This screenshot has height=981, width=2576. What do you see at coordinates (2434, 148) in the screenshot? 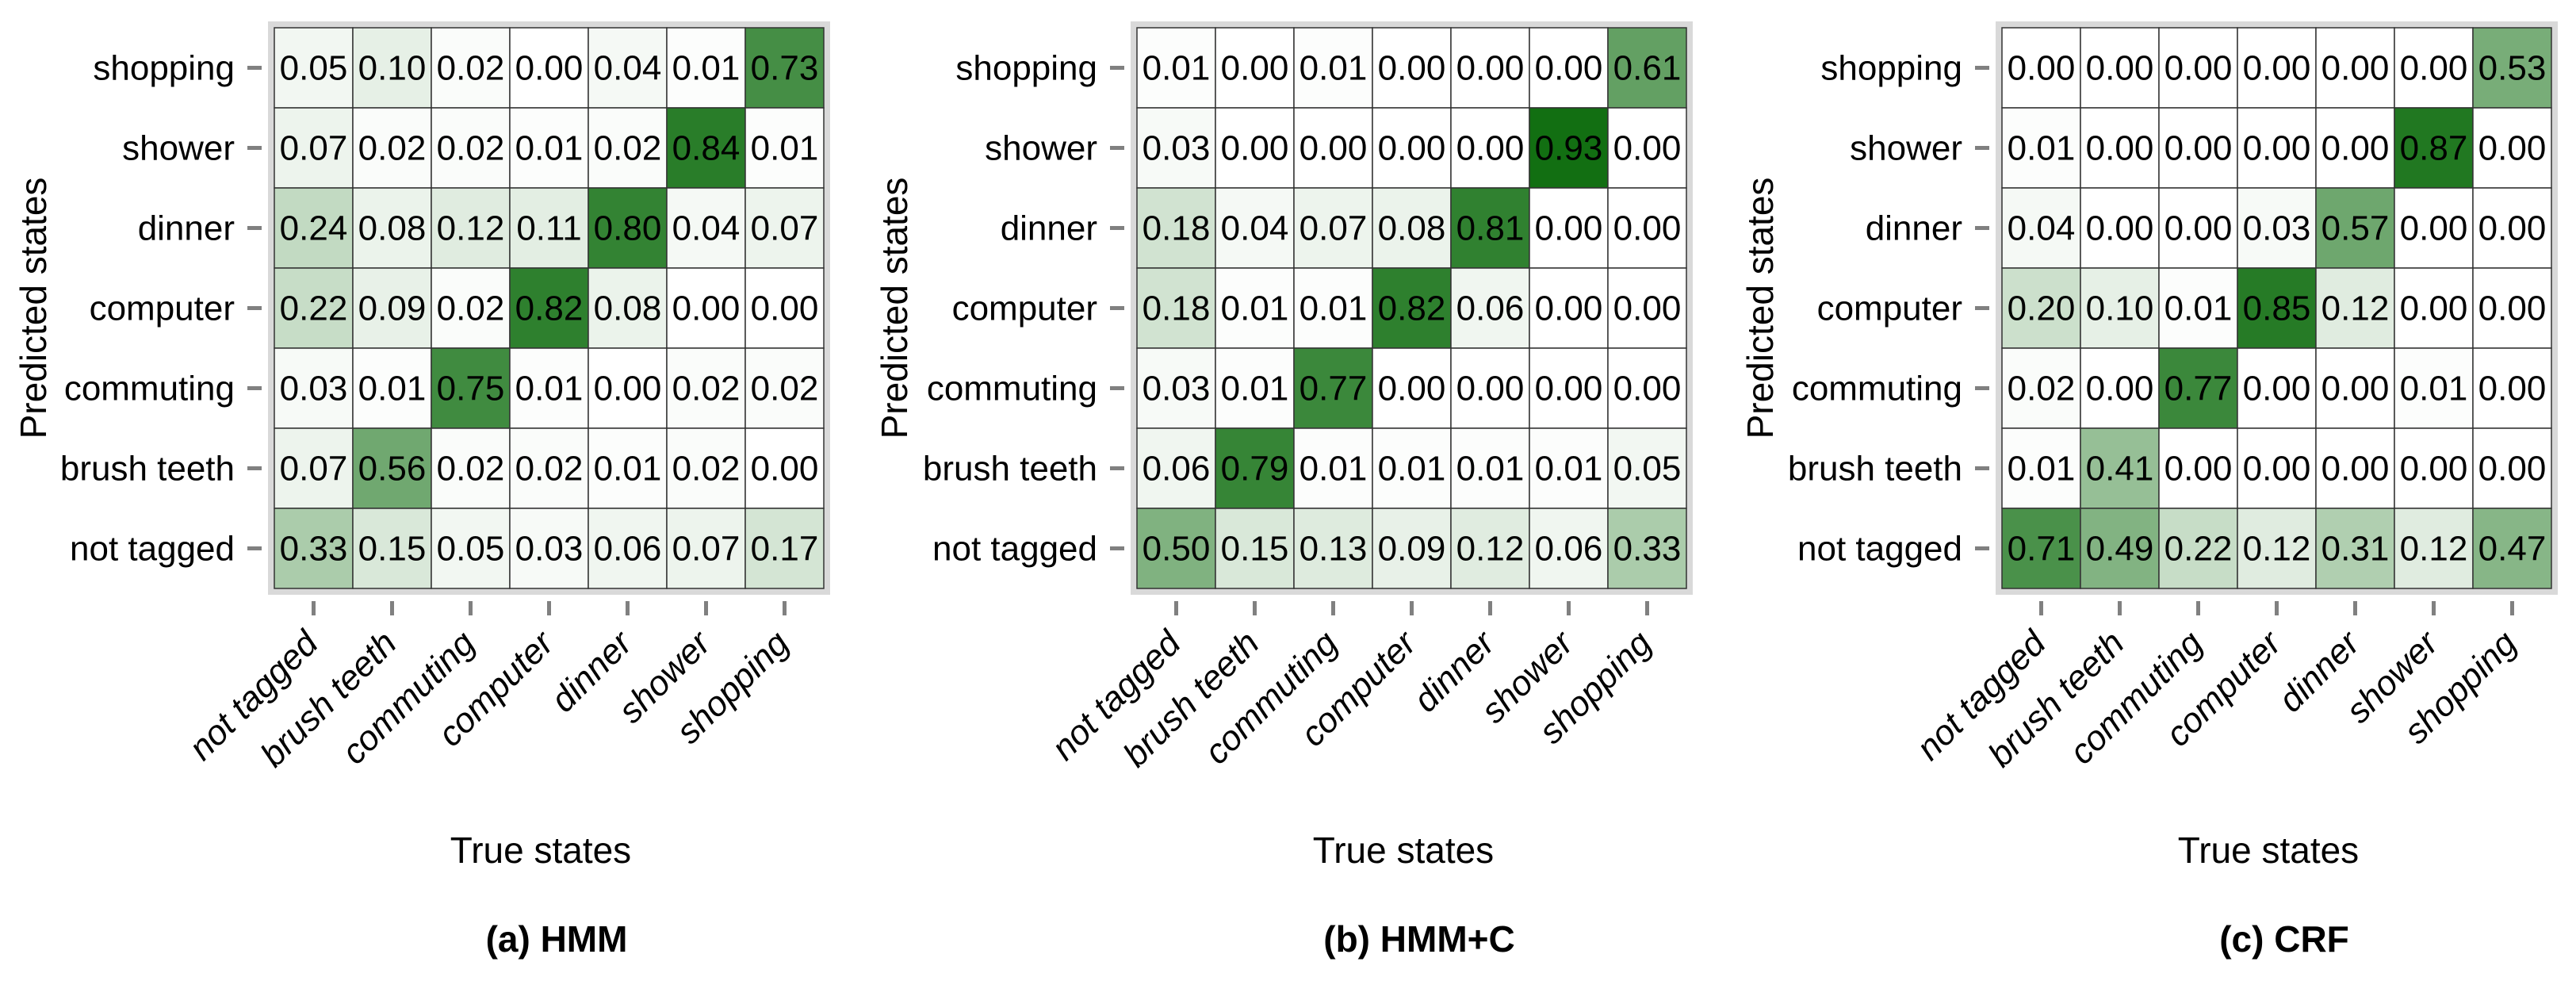
I see `cell-value-label: 0.87` at bounding box center [2434, 148].